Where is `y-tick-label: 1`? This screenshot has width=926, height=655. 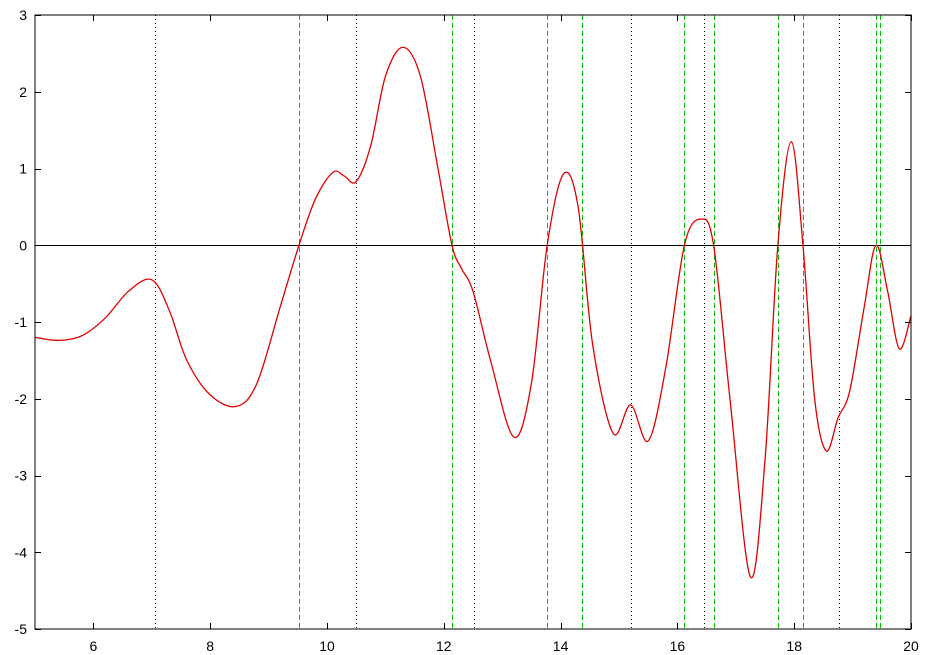
y-tick-label: 1 is located at coordinates (23, 169).